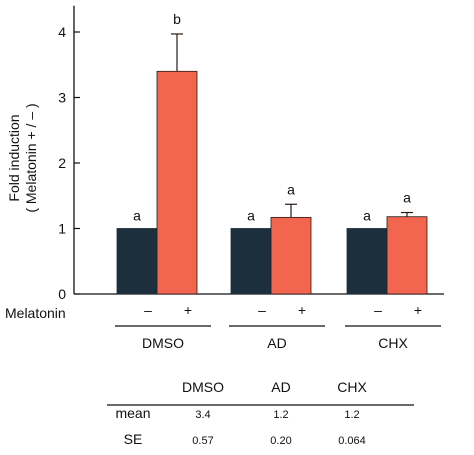 The width and height of the screenshot is (474, 455). I want to click on table-cell: 0.20, so click(280, 441).